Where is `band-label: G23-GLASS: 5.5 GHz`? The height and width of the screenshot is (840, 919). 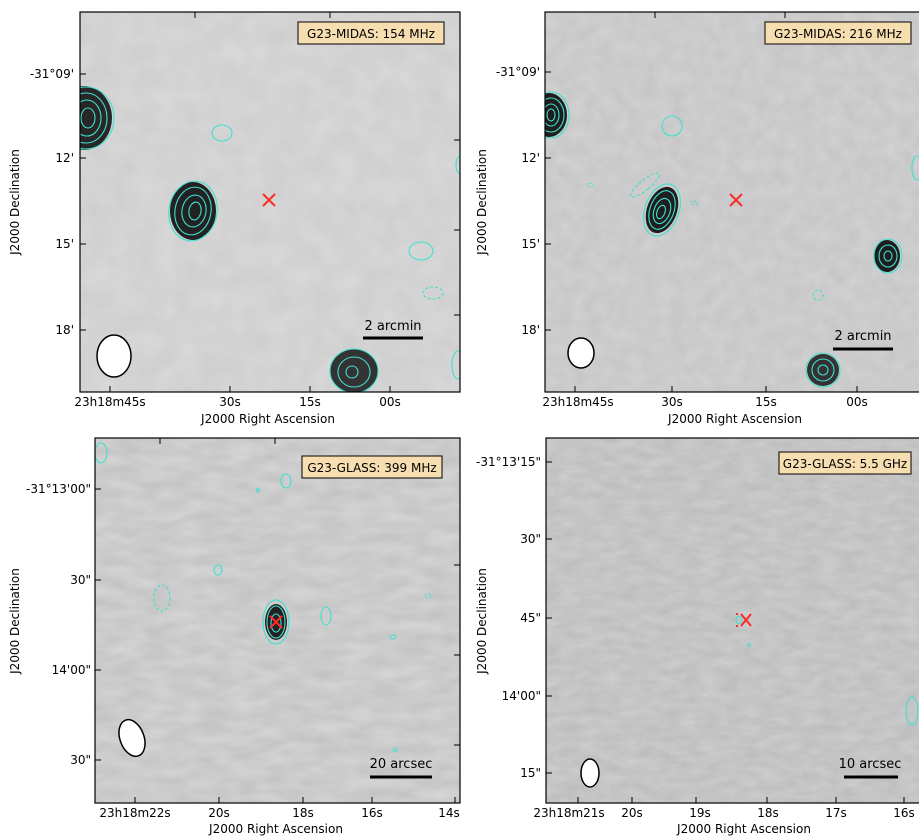
band-label: G23-GLASS: 5.5 GHz is located at coordinates (845, 464).